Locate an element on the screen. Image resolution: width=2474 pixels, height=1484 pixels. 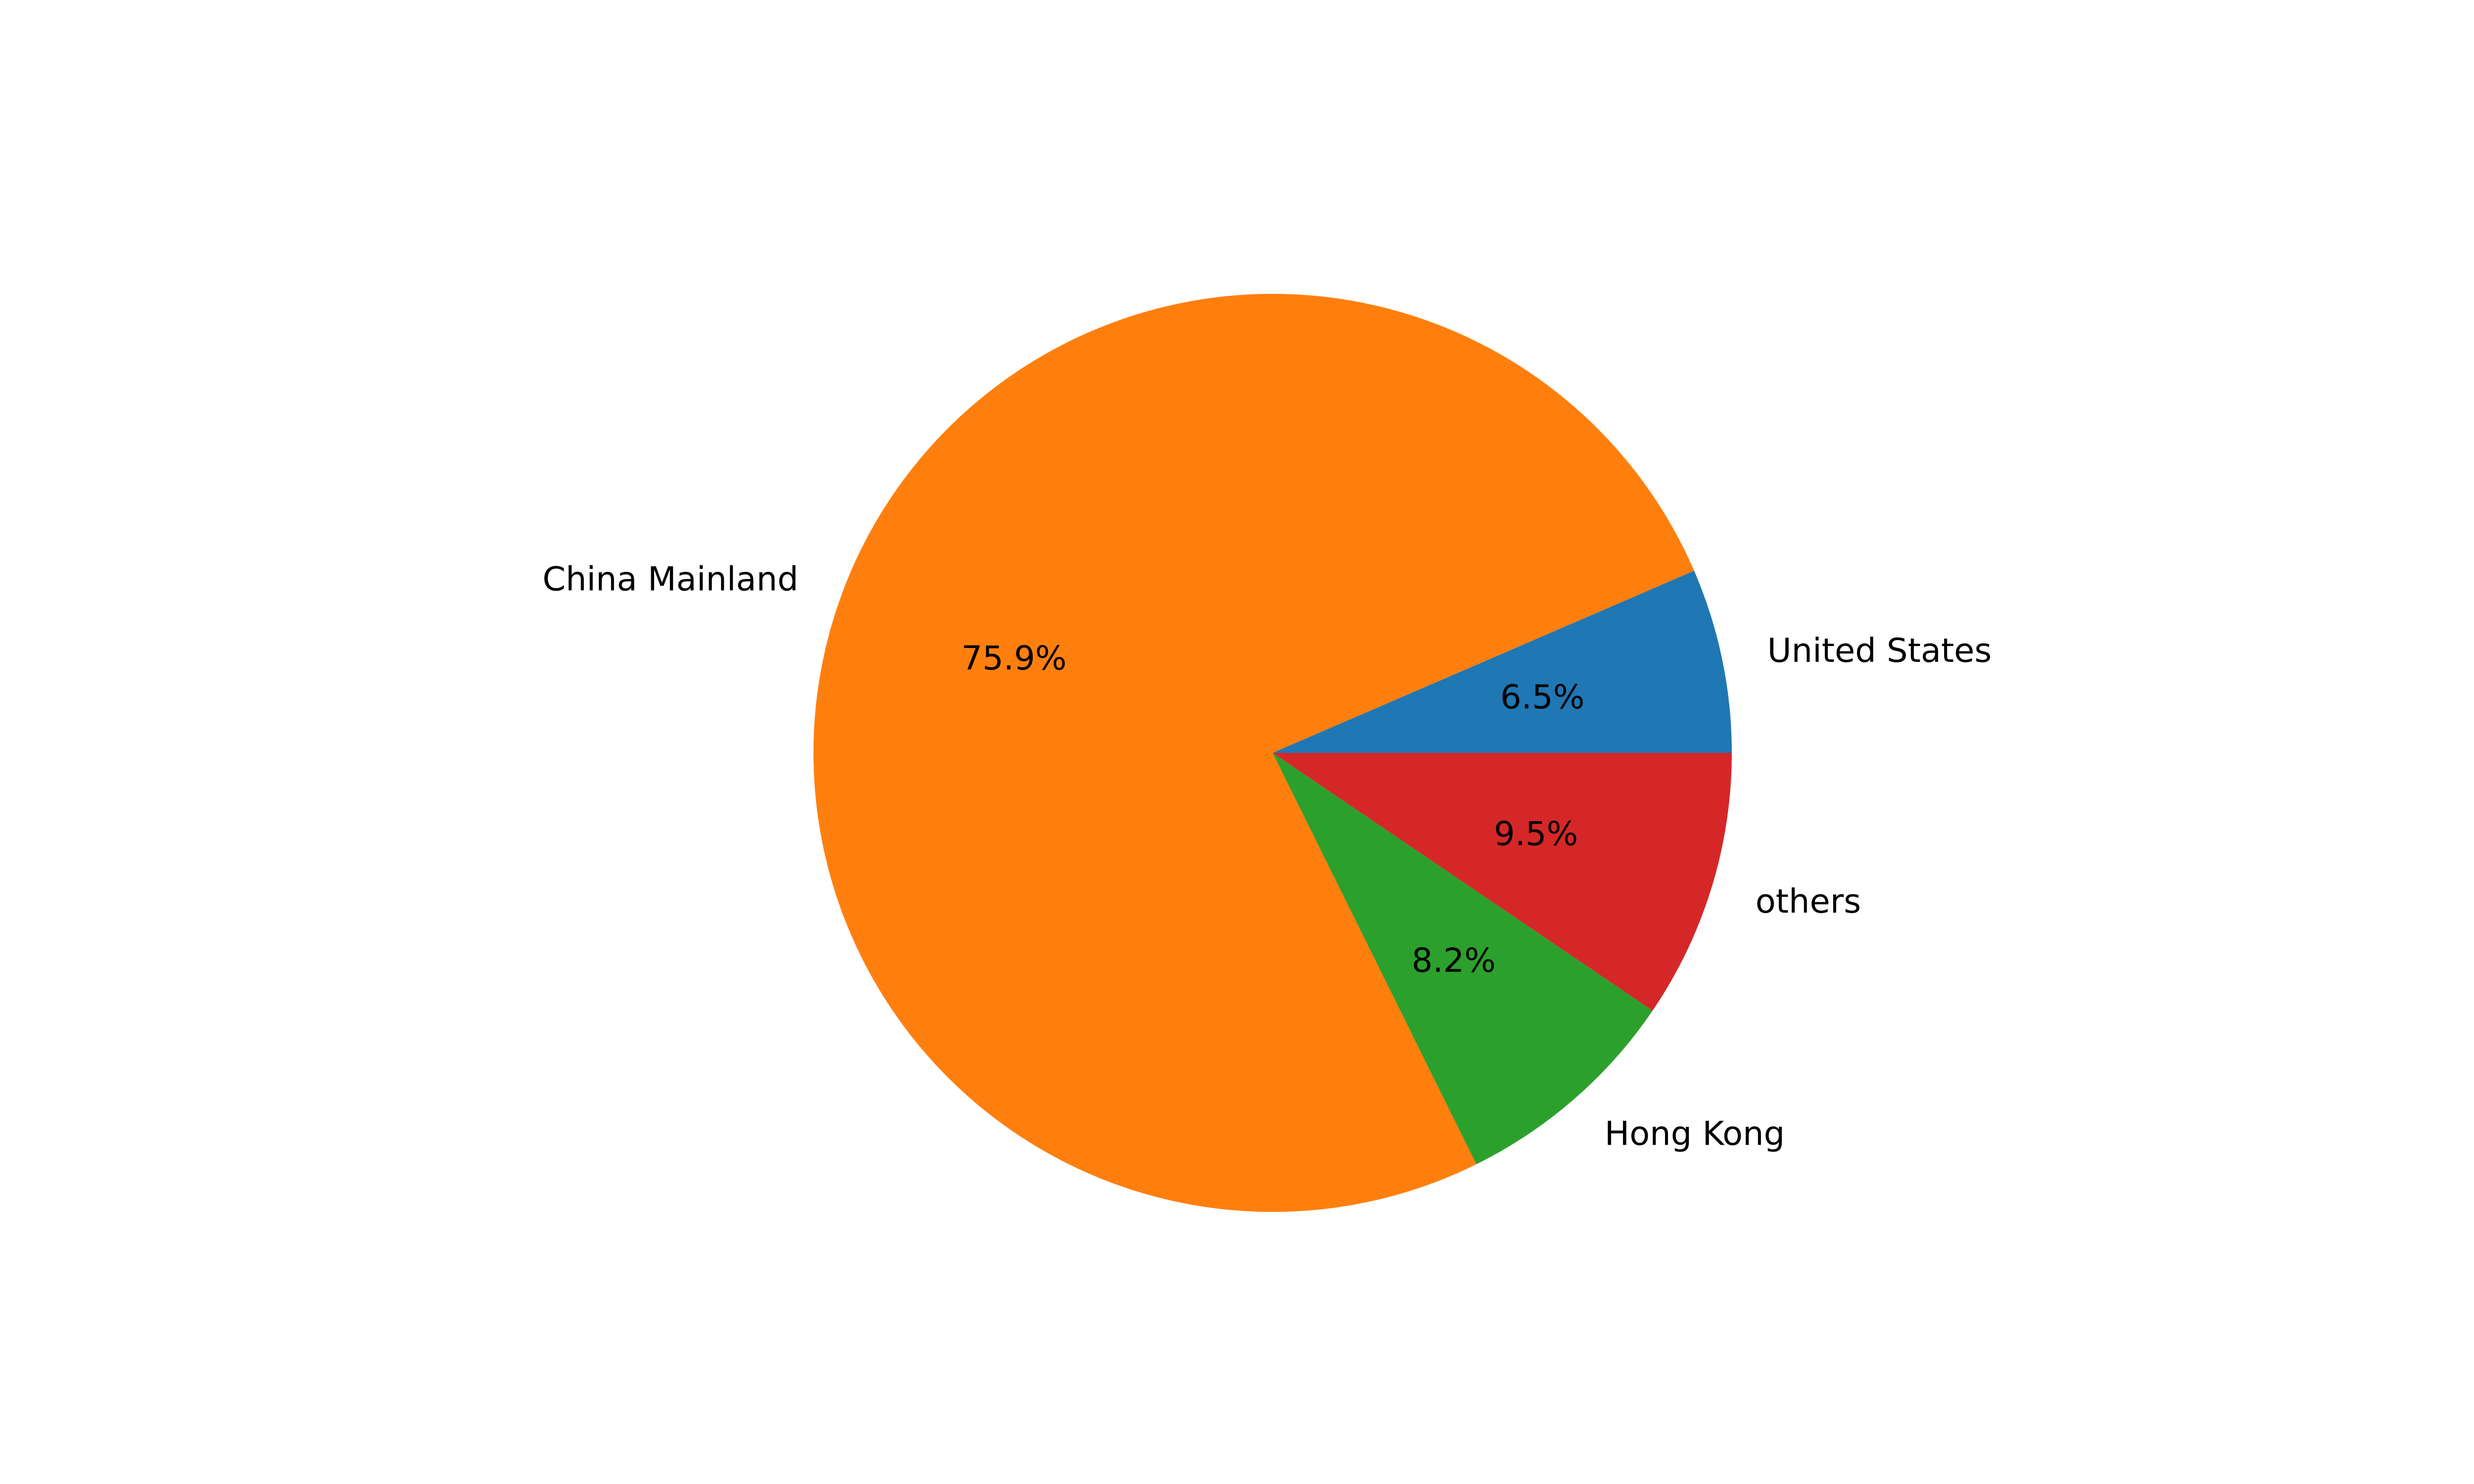
pct-label-hong-kong: 8.2% is located at coordinates (1454, 960).